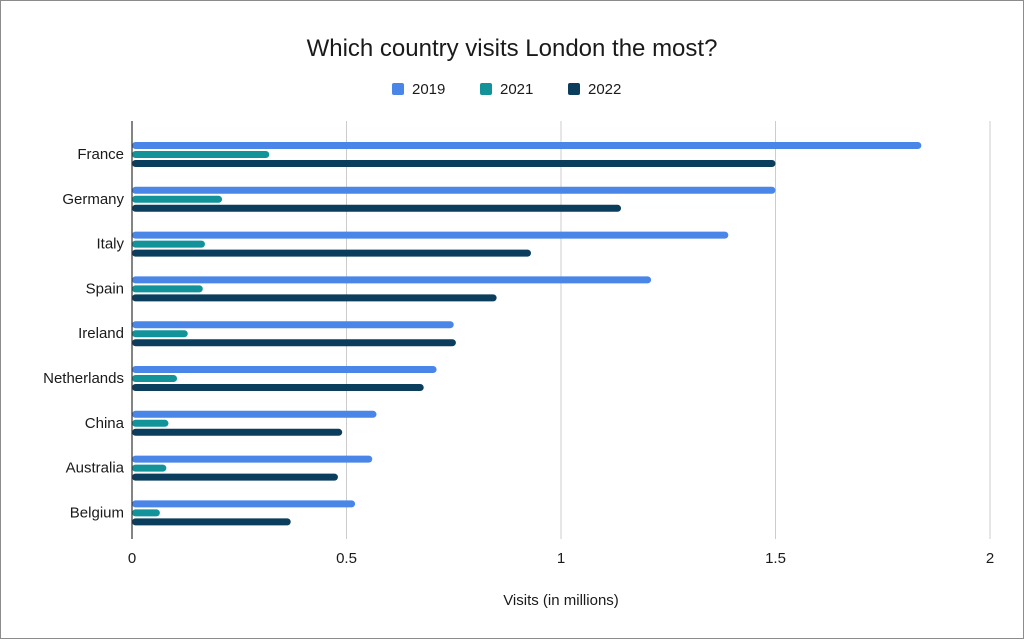 Image resolution: width=1024 pixels, height=643 pixels. I want to click on bar-2022-ireland, so click(294, 343).